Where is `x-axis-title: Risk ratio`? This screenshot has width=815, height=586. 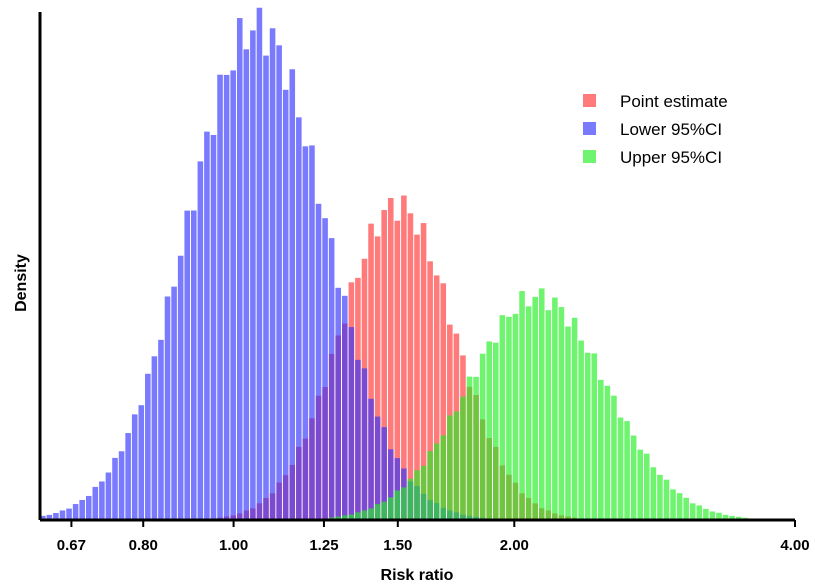
x-axis-title: Risk ratio is located at coordinates (417, 575).